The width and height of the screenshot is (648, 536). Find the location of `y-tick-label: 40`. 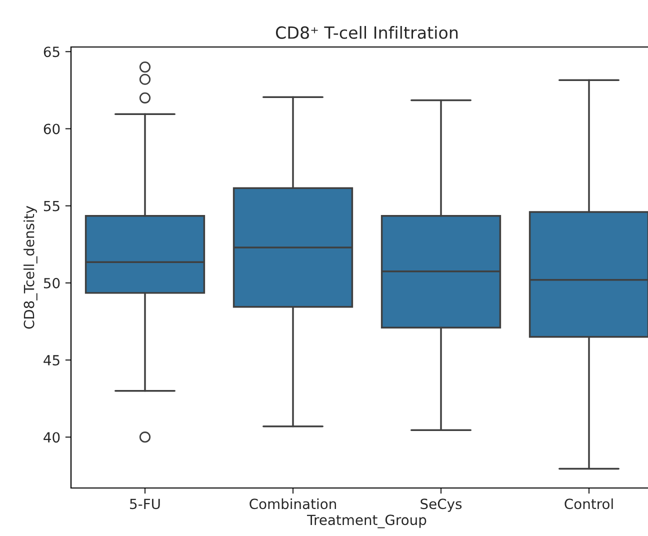

y-tick-label: 40 is located at coordinates (52, 437).